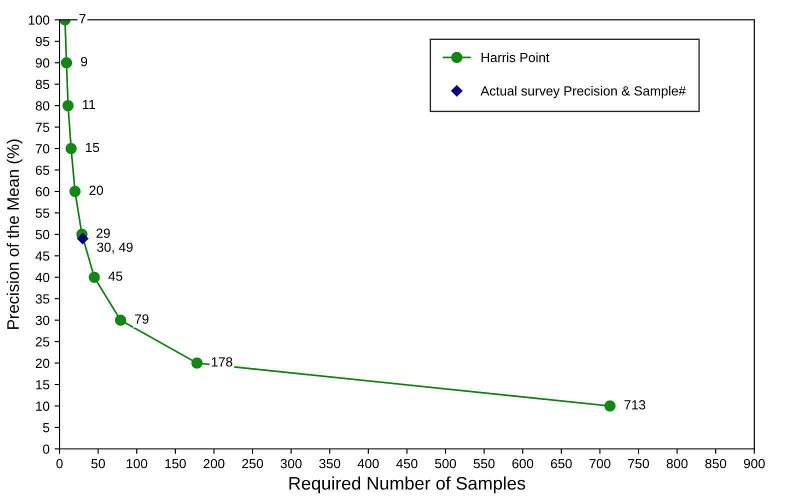 This screenshot has width=794, height=496. What do you see at coordinates (43, 106) in the screenshot?
I see `y-tick-label: 80` at bounding box center [43, 106].